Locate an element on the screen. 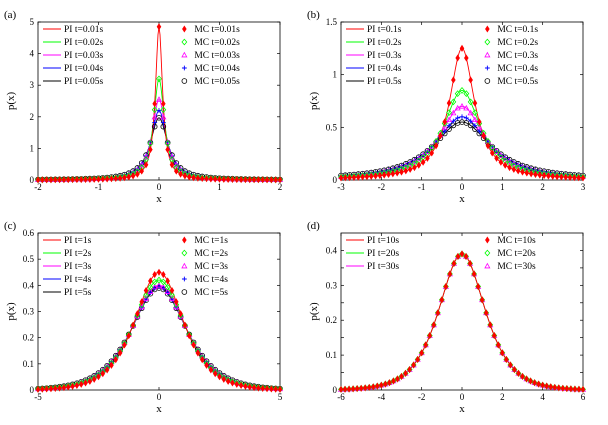  legend-mc-entry: MC t=0.02s is located at coordinates (217, 43).